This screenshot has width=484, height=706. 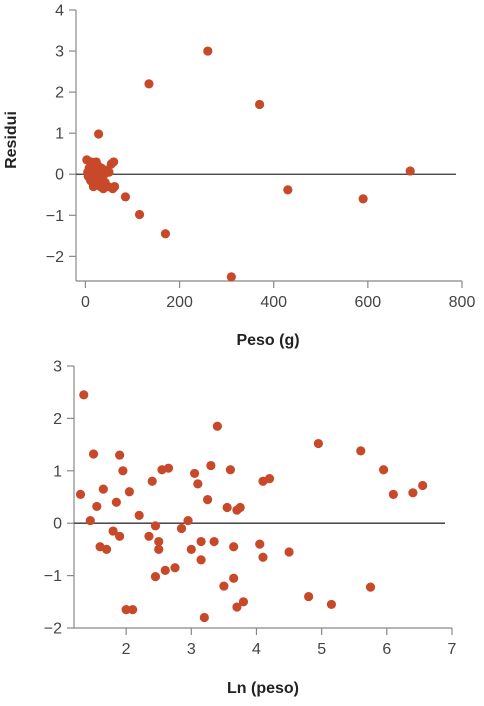 What do you see at coordinates (273, 302) in the screenshot?
I see `x-tick-label: 400` at bounding box center [273, 302].